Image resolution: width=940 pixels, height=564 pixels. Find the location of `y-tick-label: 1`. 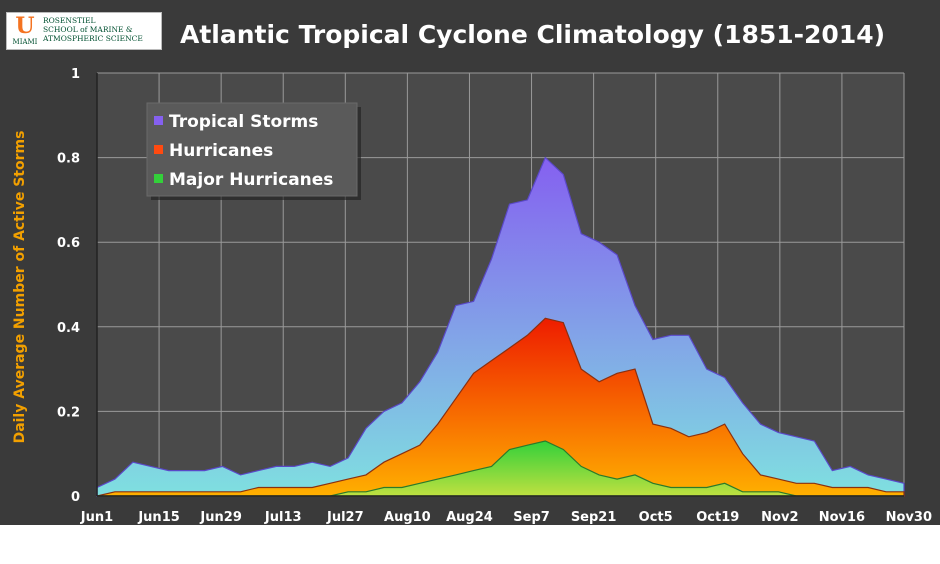

y-tick-label: 1 is located at coordinates (75, 74).